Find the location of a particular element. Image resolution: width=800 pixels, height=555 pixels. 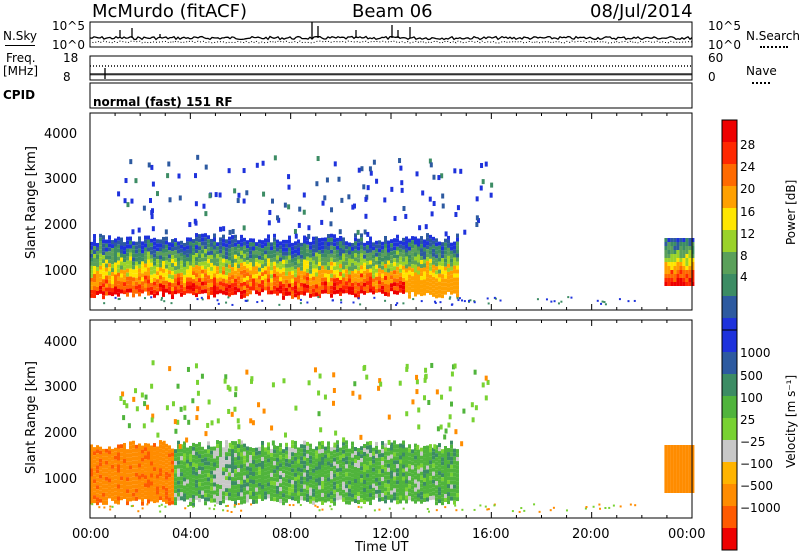

xtick-5: 20:00 is located at coordinates (591, 534).